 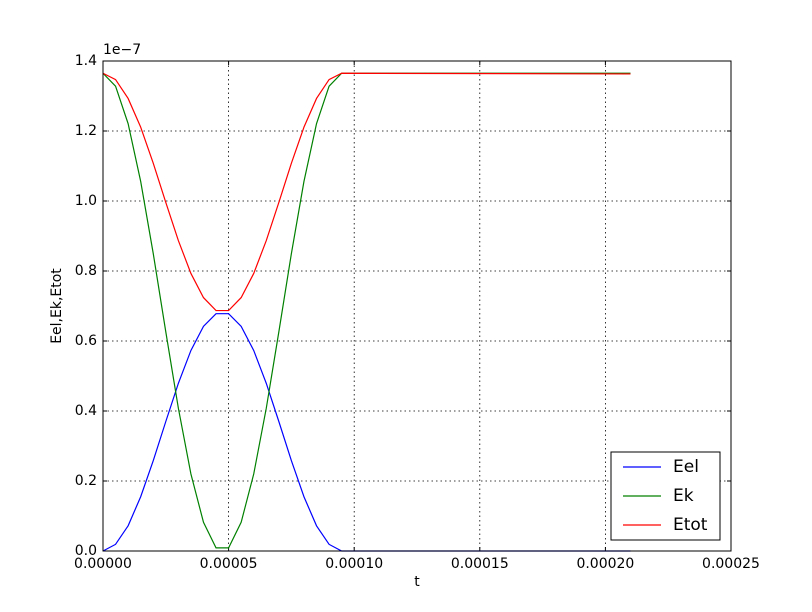 What do you see at coordinates (86, 341) in the screenshot?
I see `y-tick-label: 0.6` at bounding box center [86, 341].